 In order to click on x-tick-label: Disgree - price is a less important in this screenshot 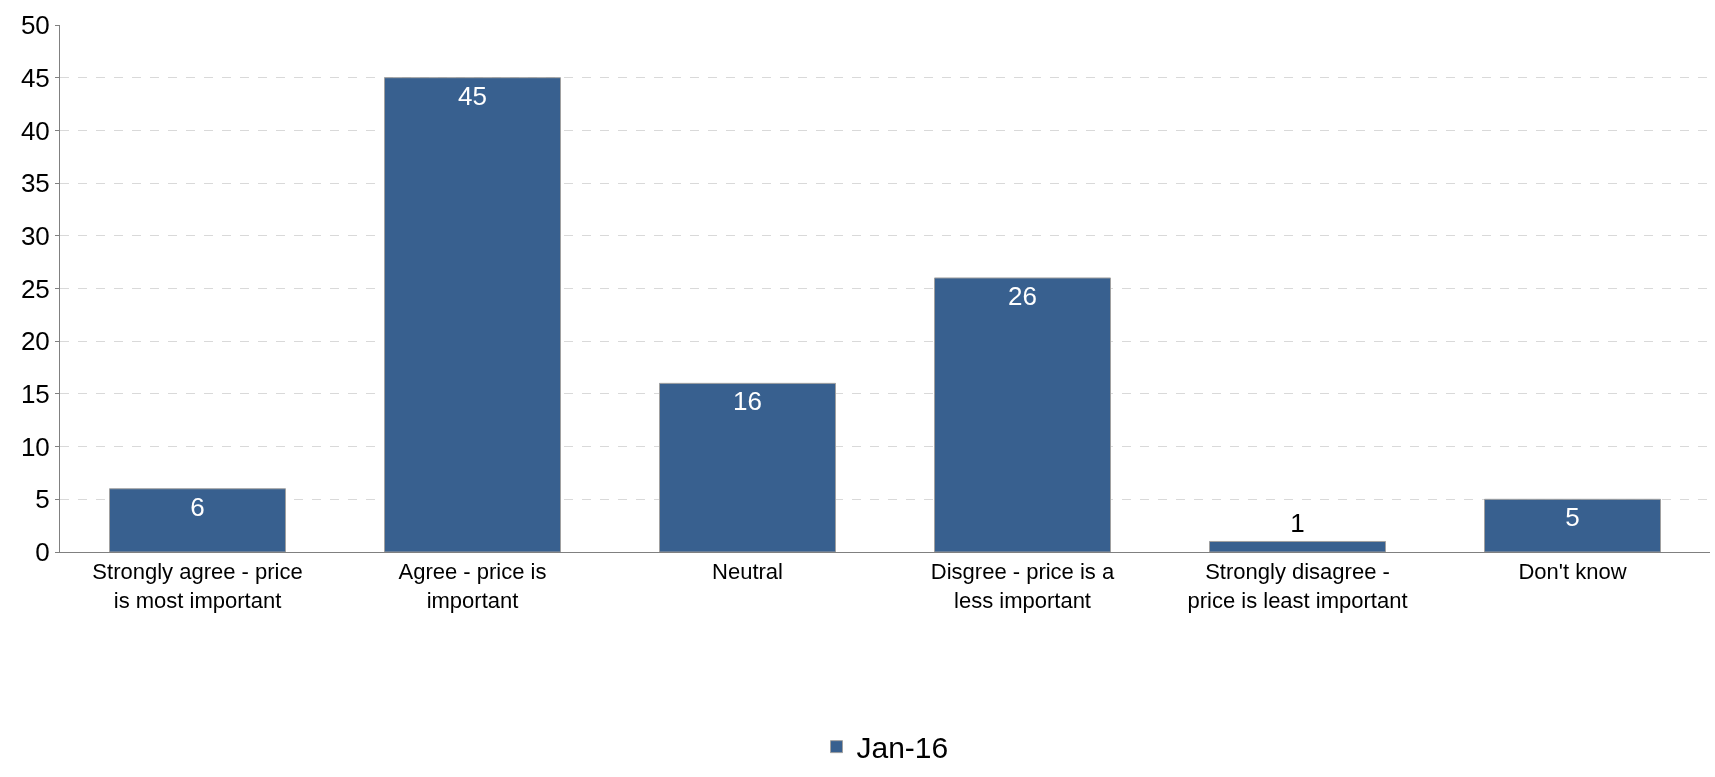, I will do `click(1022, 586)`.